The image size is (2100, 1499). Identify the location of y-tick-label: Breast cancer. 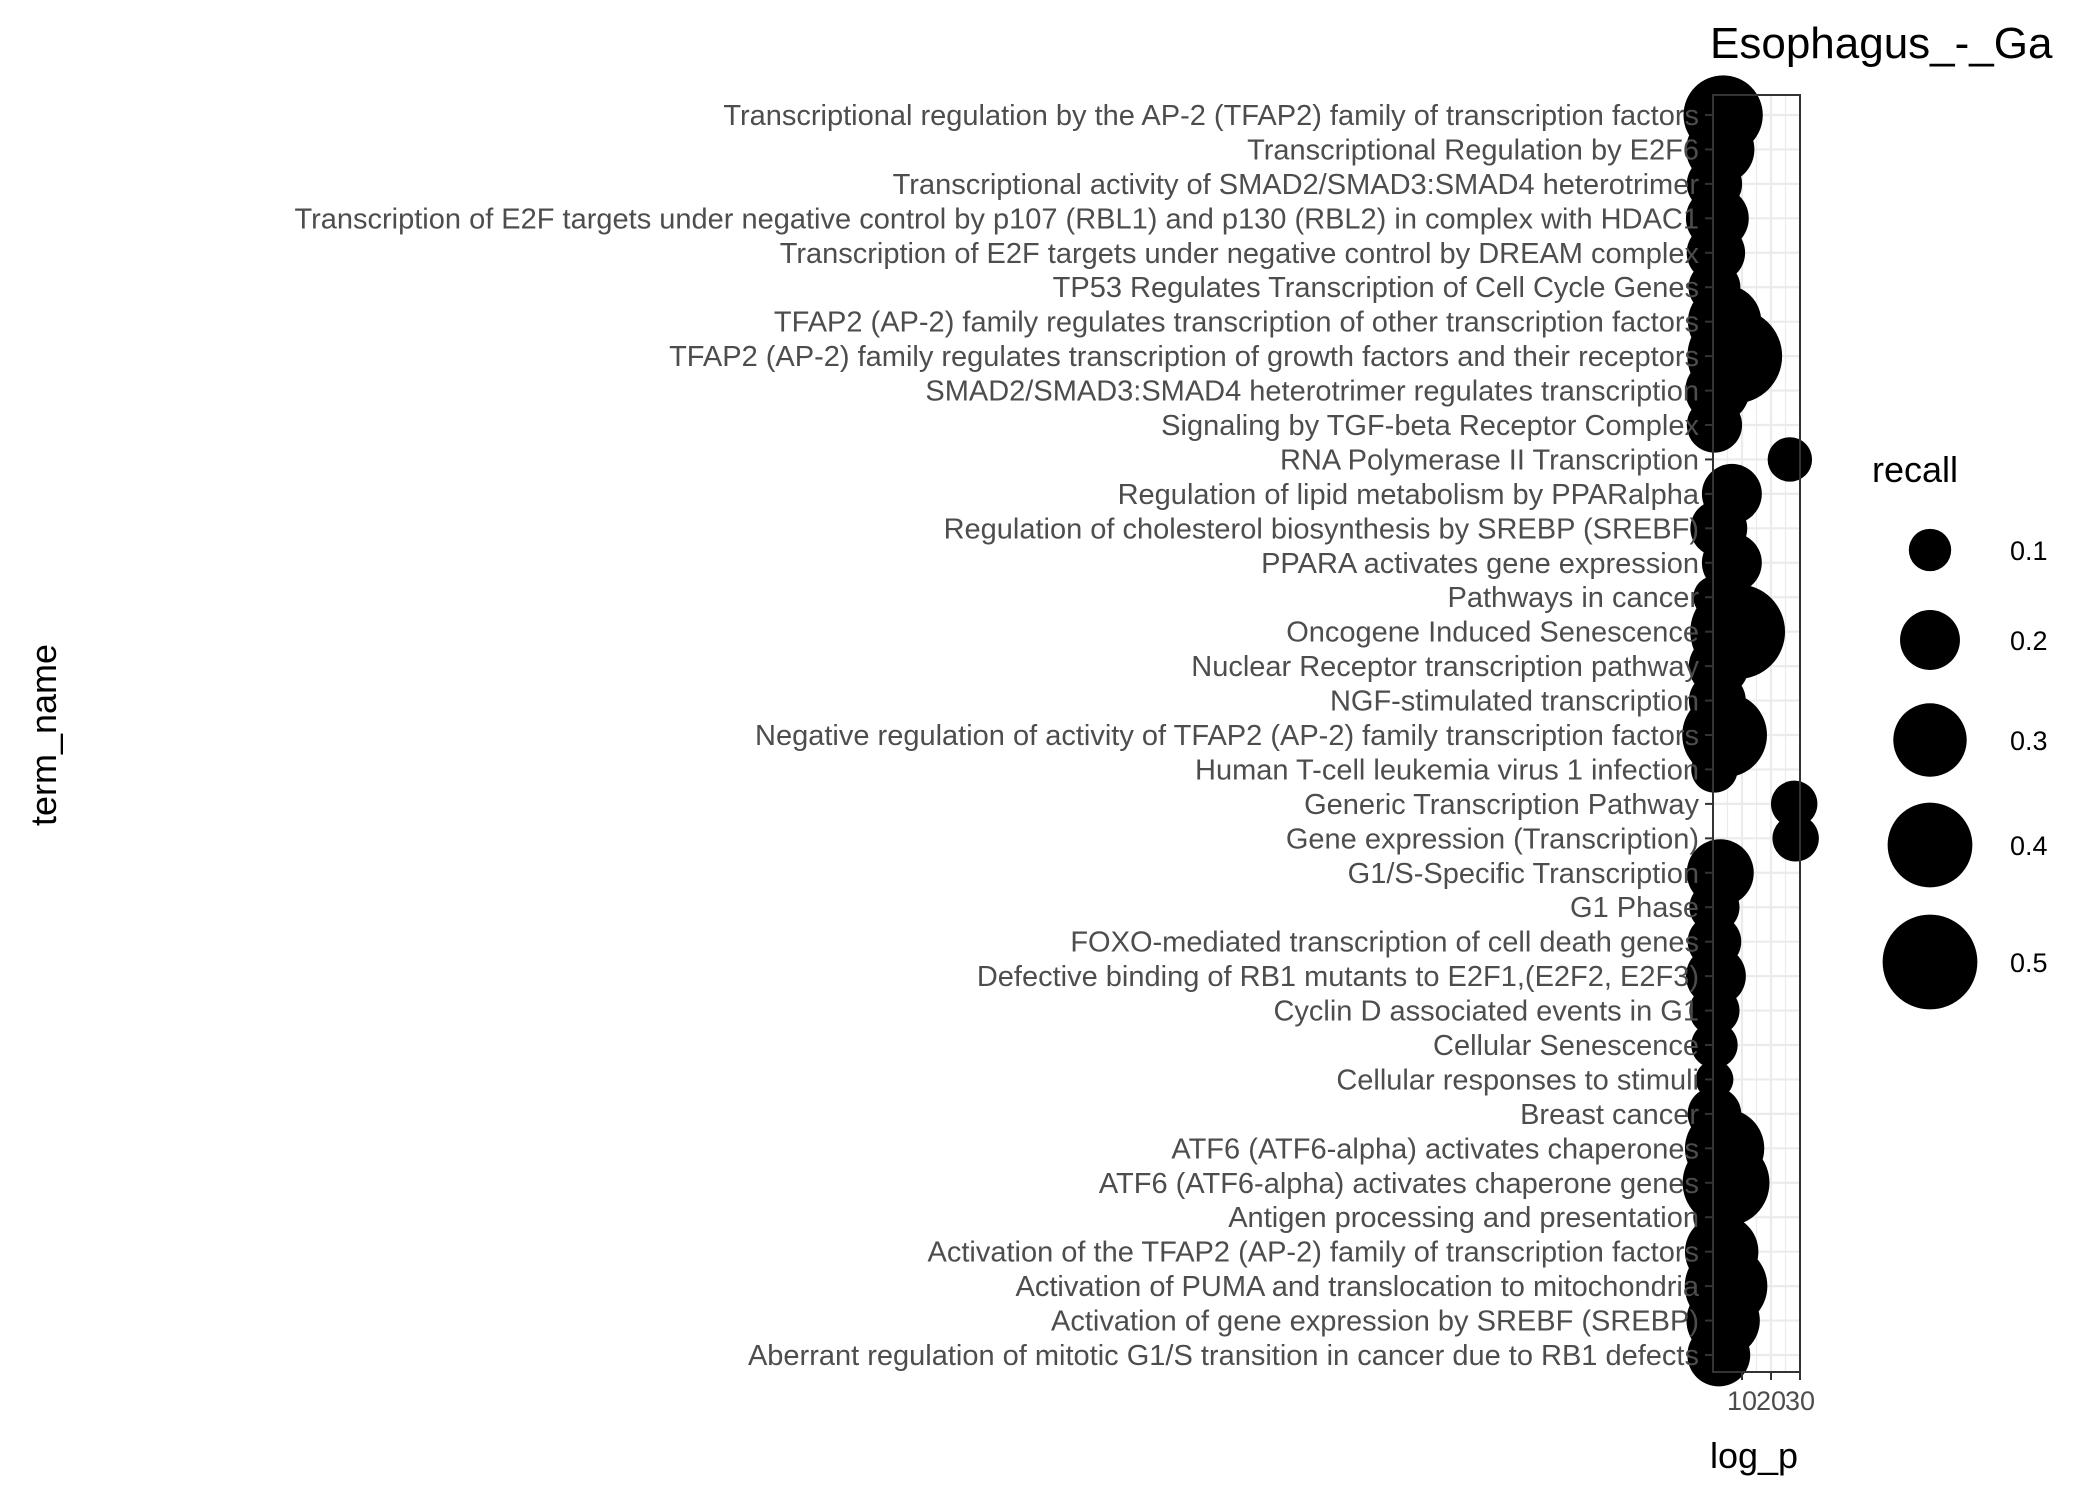
(1609, 1115).